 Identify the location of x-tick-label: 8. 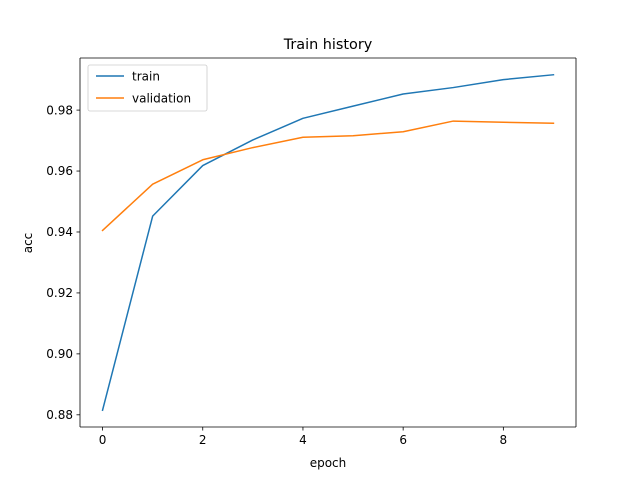
(504, 440).